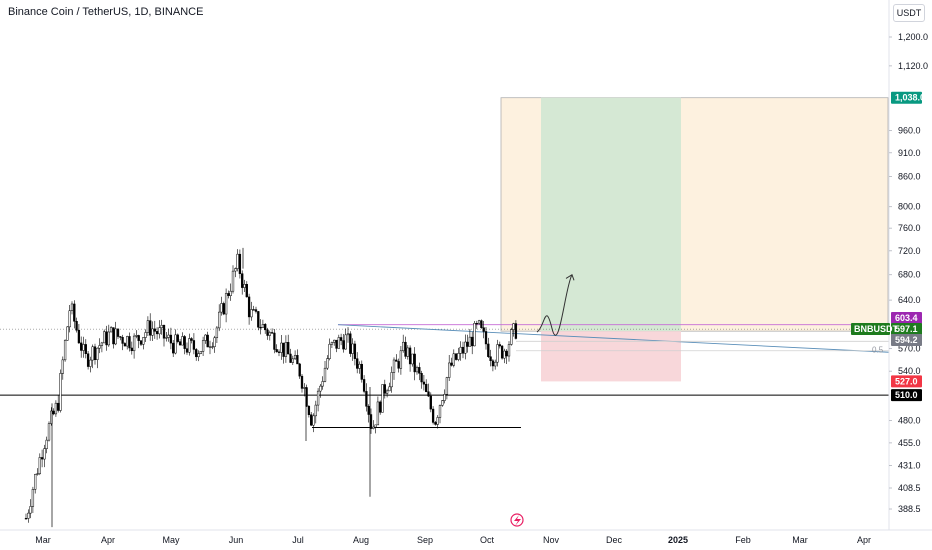 The width and height of the screenshot is (932, 550). Describe the element at coordinates (909, 251) in the screenshot. I see `y-tick-label: 720.0` at that location.